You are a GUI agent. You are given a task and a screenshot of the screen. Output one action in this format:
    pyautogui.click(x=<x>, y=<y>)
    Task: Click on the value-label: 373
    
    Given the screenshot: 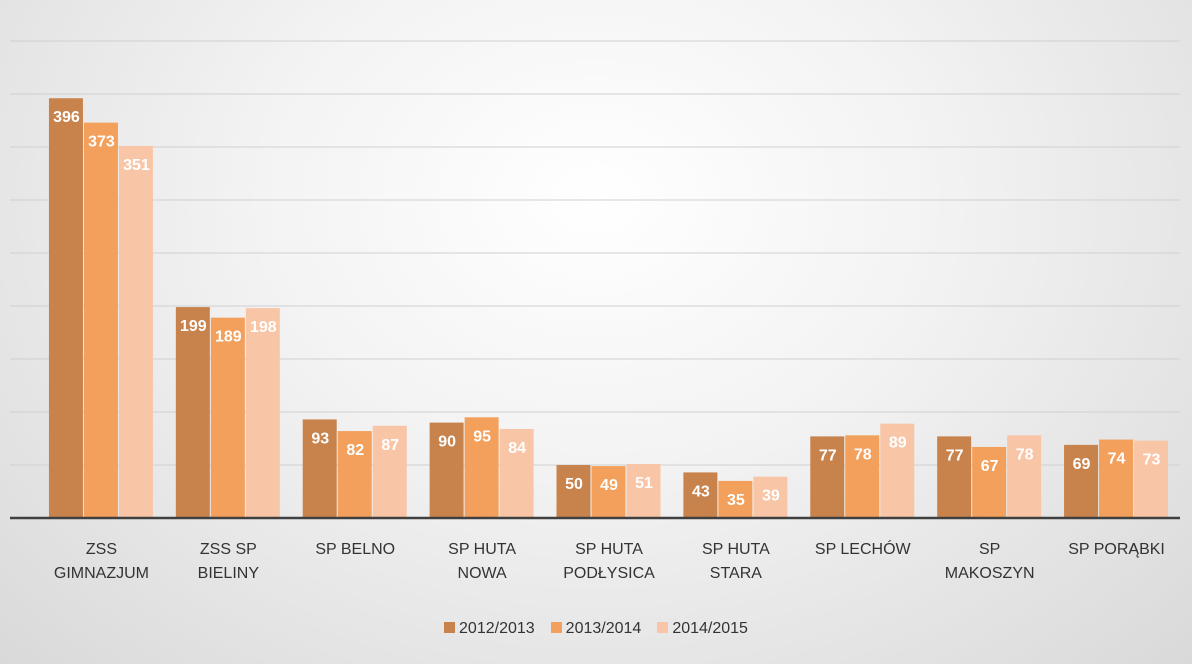 What is the action you would take?
    pyautogui.click(x=101, y=142)
    